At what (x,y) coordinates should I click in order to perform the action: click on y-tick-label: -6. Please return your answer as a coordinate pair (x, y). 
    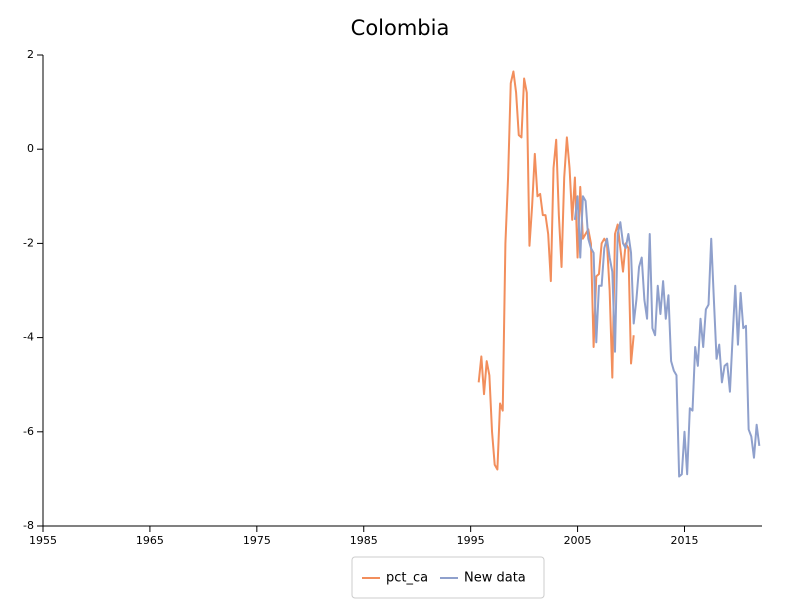
    Looking at the image, I should click on (28, 431).